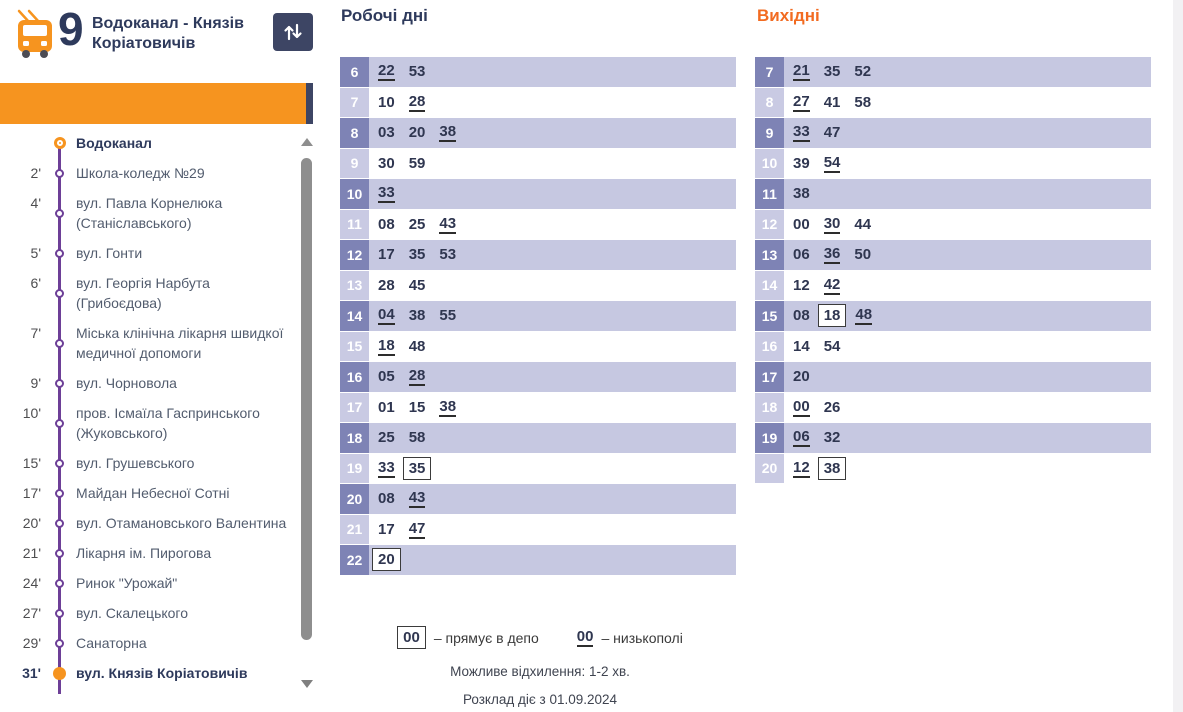 Image resolution: width=1183 pixels, height=712 pixels. Describe the element at coordinates (386, 133) in the screenshot. I see `time-cell: 03` at that location.